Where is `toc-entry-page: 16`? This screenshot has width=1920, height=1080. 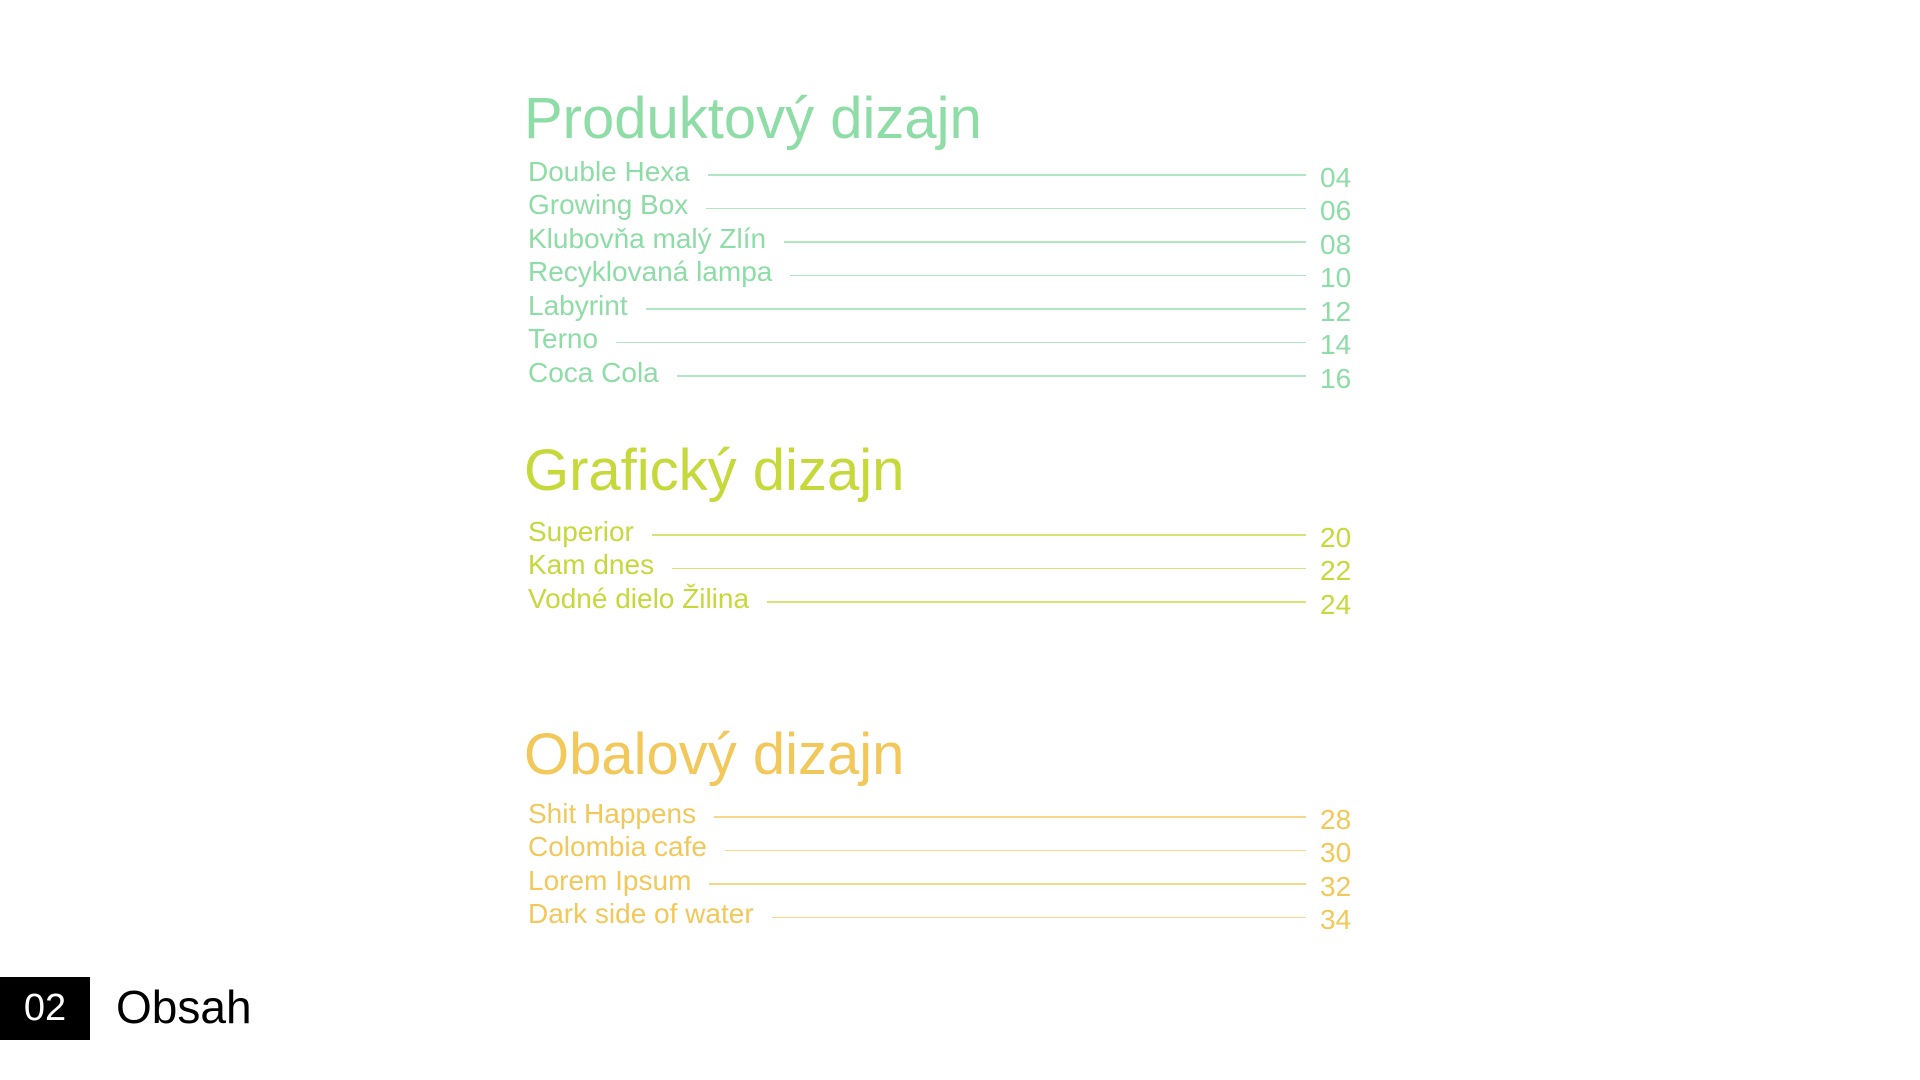 toc-entry-page: 16 is located at coordinates (1336, 378).